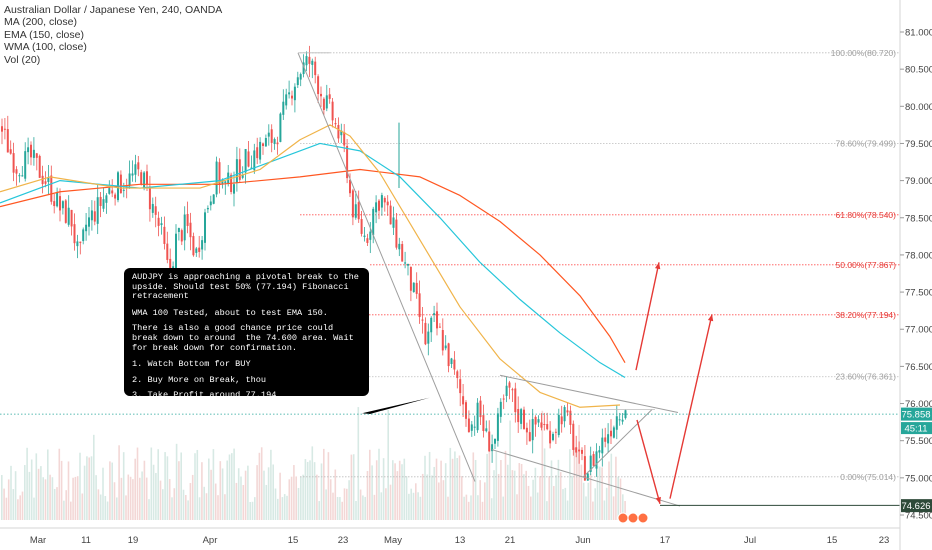  Describe the element at coordinates (45, 47) in the screenshot. I see `indicator-wma100: WMA (100, close)` at that location.